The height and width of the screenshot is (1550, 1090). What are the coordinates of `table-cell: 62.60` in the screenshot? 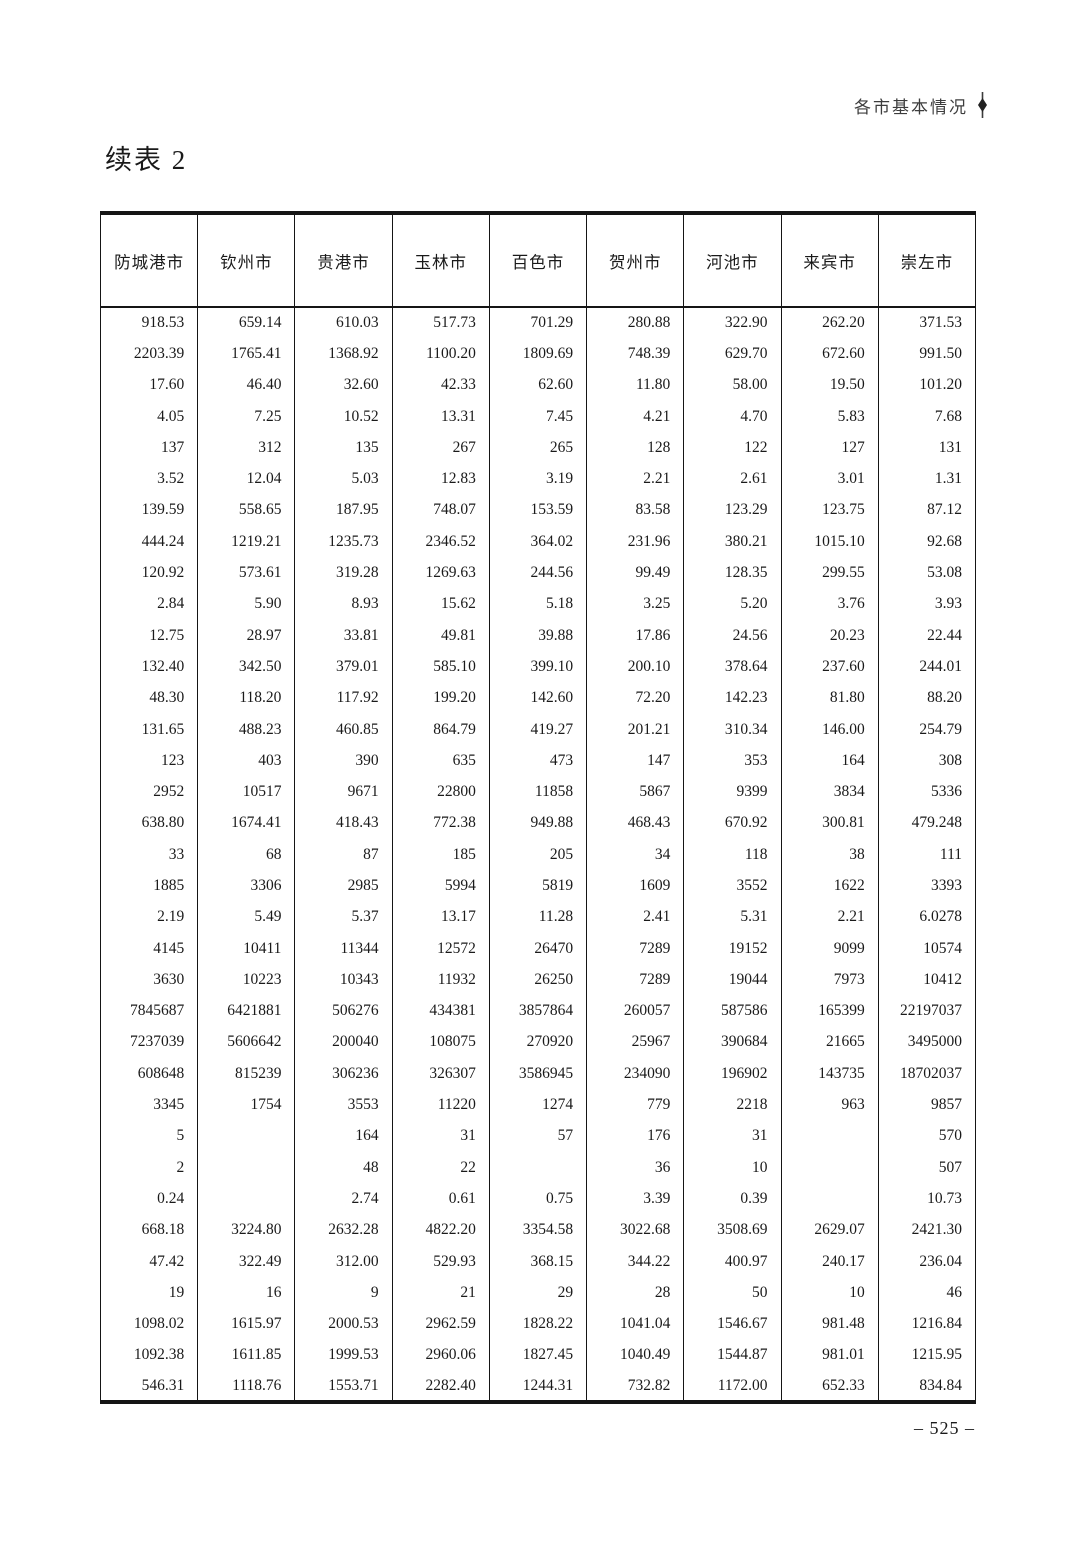 It's located at (538, 385).